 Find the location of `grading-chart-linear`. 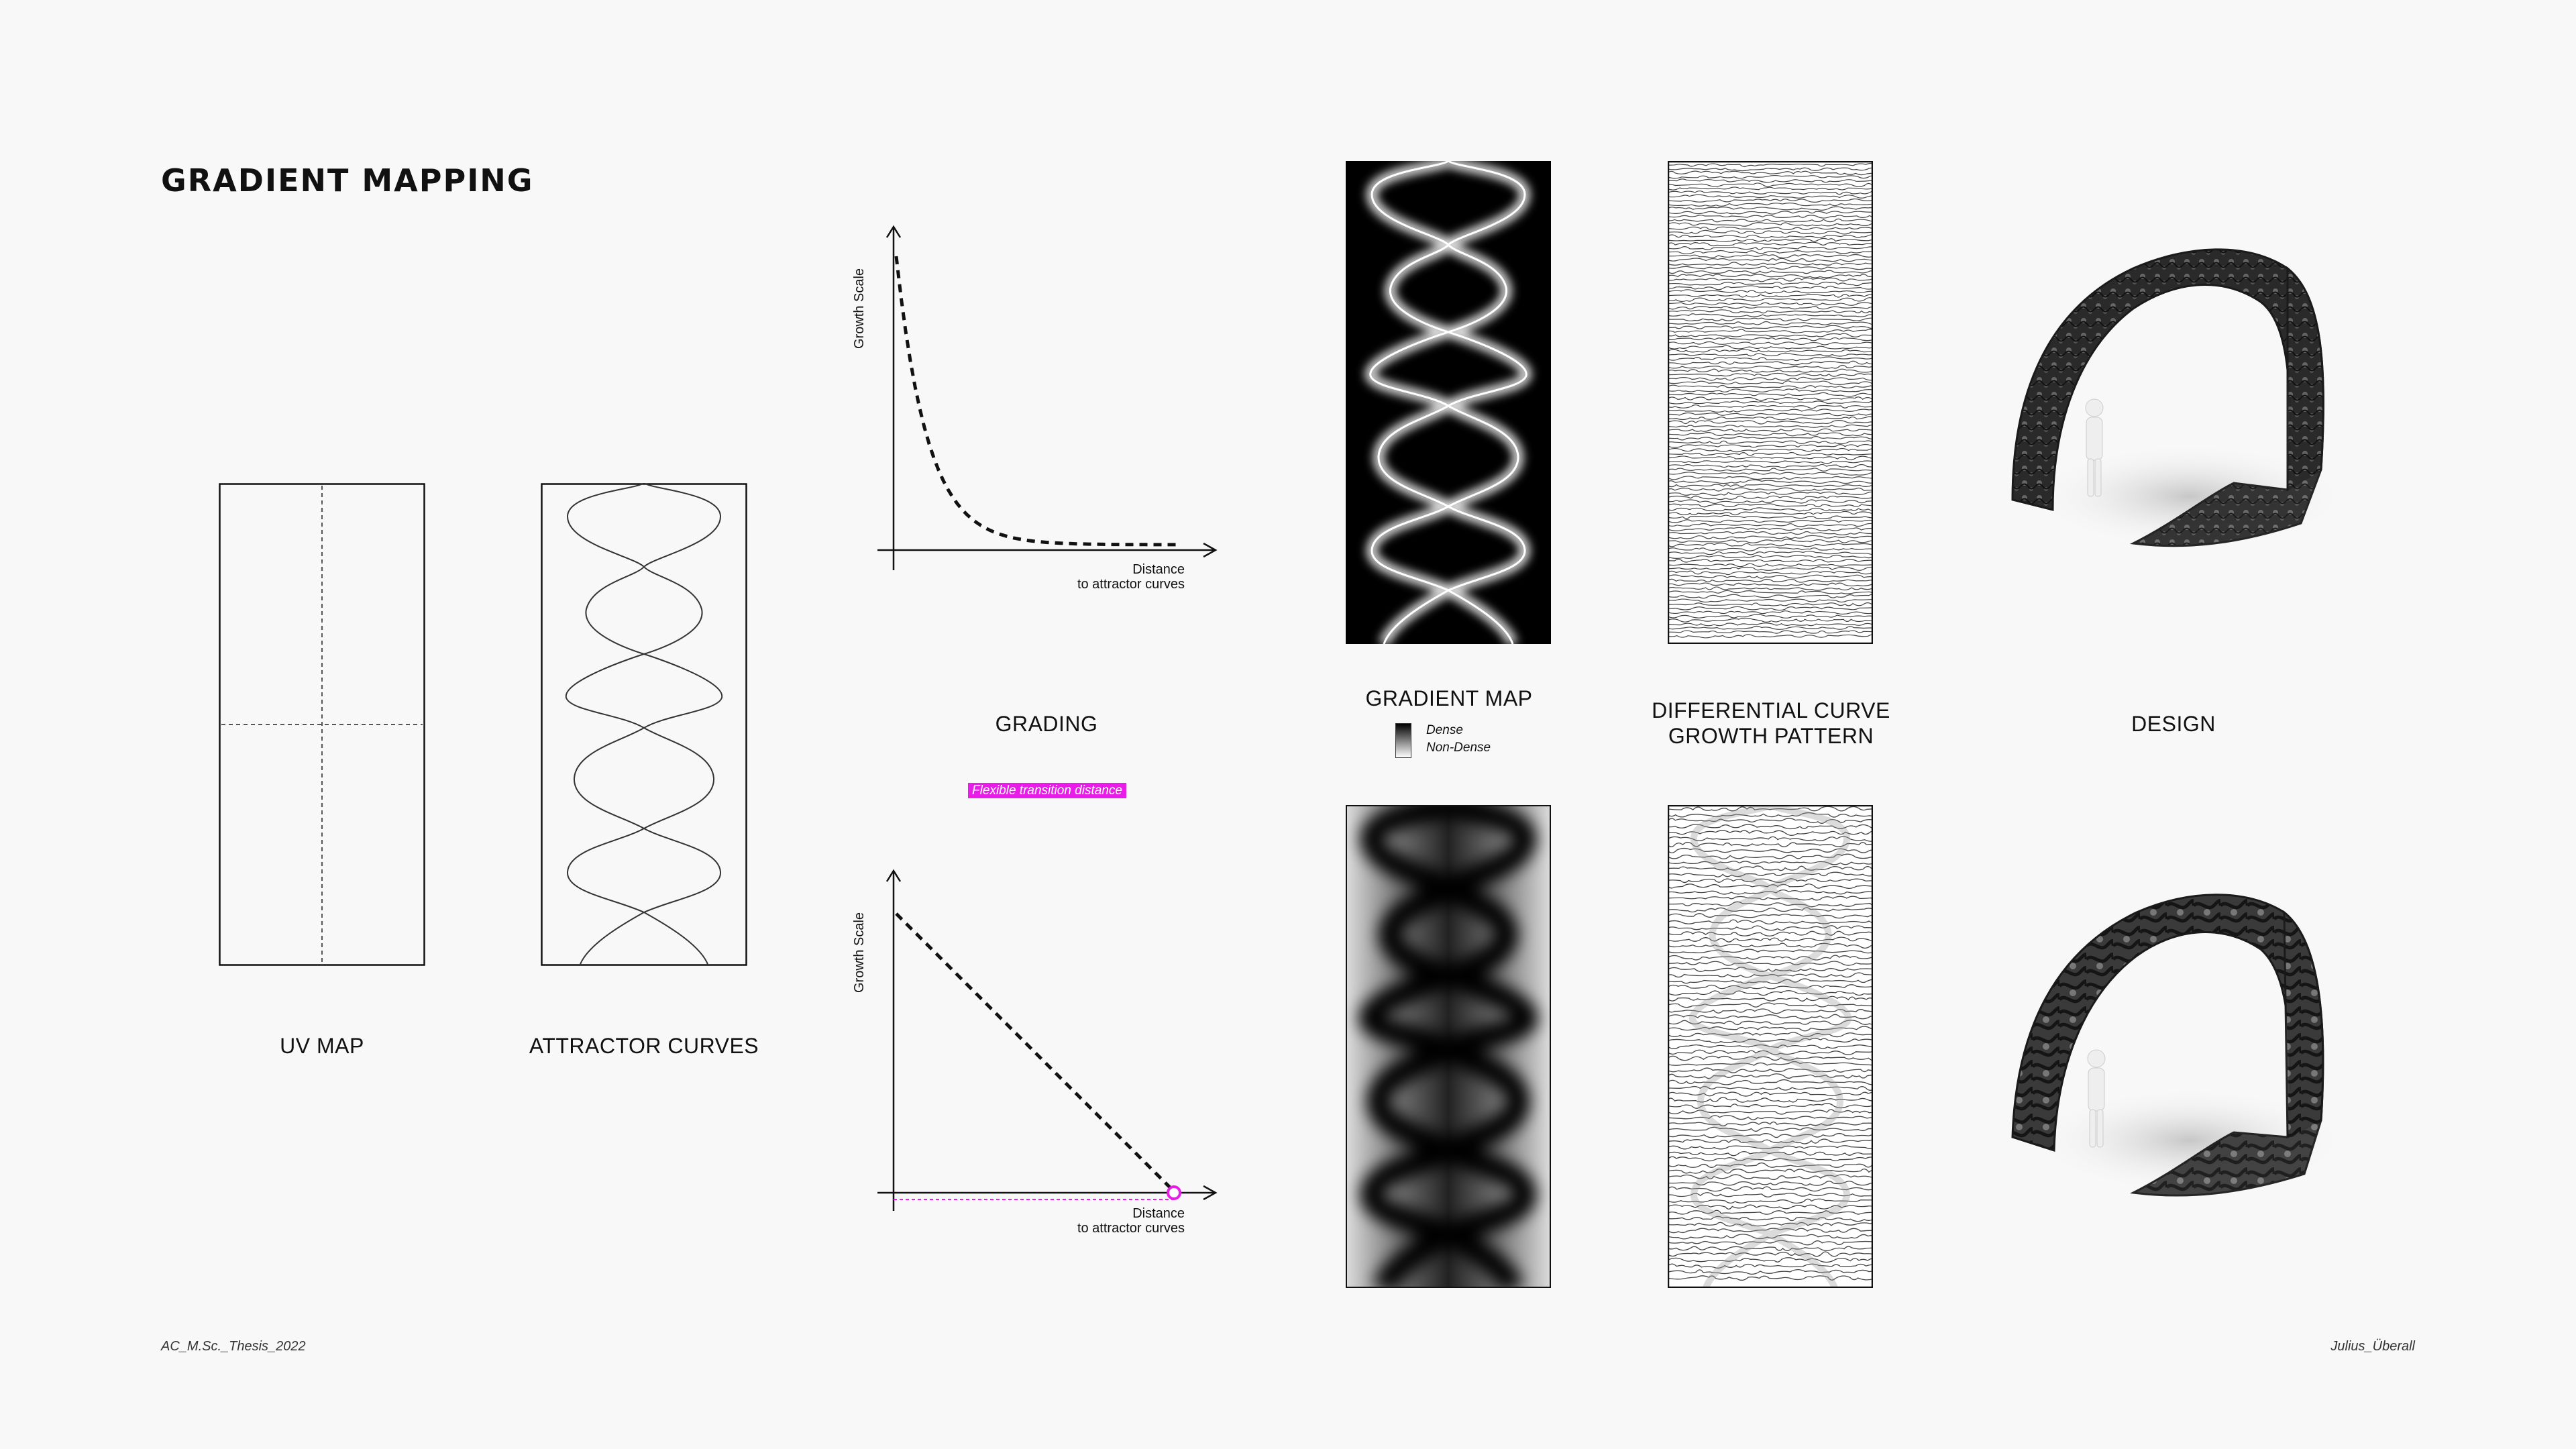

grading-chart-linear is located at coordinates (1047, 1040).